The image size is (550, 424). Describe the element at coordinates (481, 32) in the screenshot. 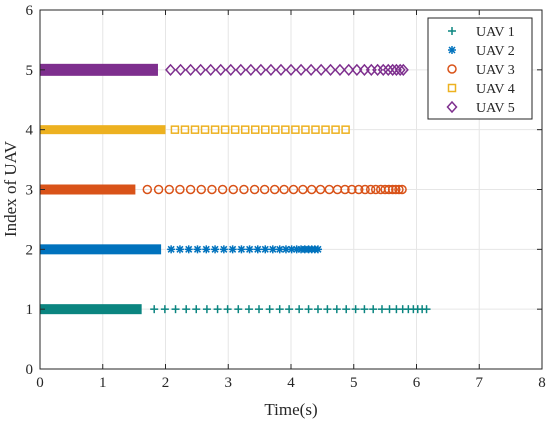

I see `legend-entry-uav-1: UAV 1` at that location.